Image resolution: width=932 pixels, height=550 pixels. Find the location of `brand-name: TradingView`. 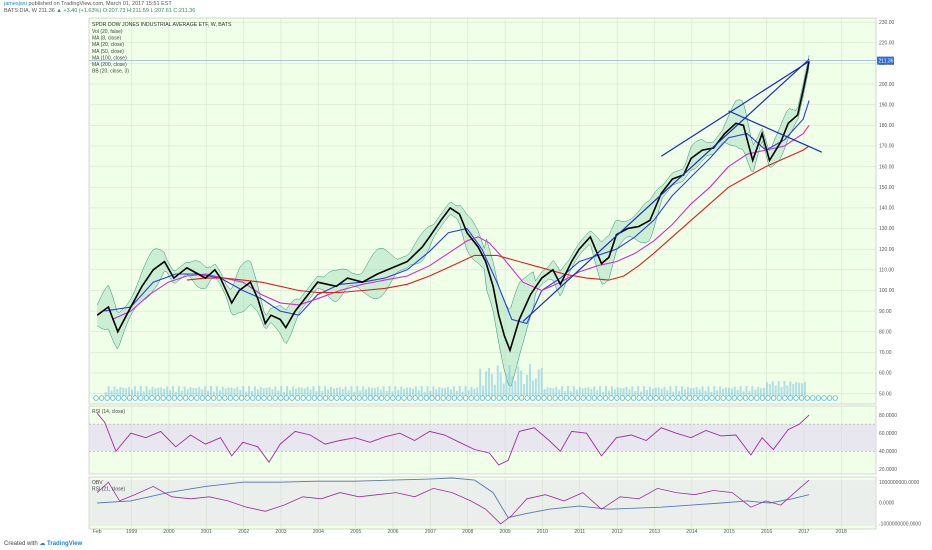

brand-name: TradingView is located at coordinates (65, 544).